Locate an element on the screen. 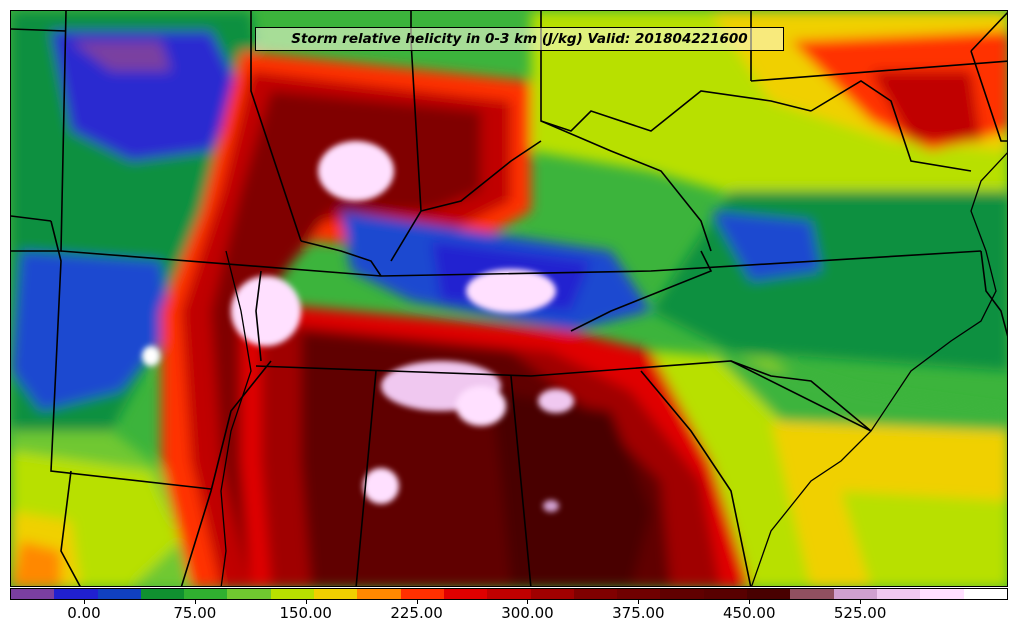 The height and width of the screenshot is (633, 1018). colorbar-tick-label: 150.00 is located at coordinates (305, 613).